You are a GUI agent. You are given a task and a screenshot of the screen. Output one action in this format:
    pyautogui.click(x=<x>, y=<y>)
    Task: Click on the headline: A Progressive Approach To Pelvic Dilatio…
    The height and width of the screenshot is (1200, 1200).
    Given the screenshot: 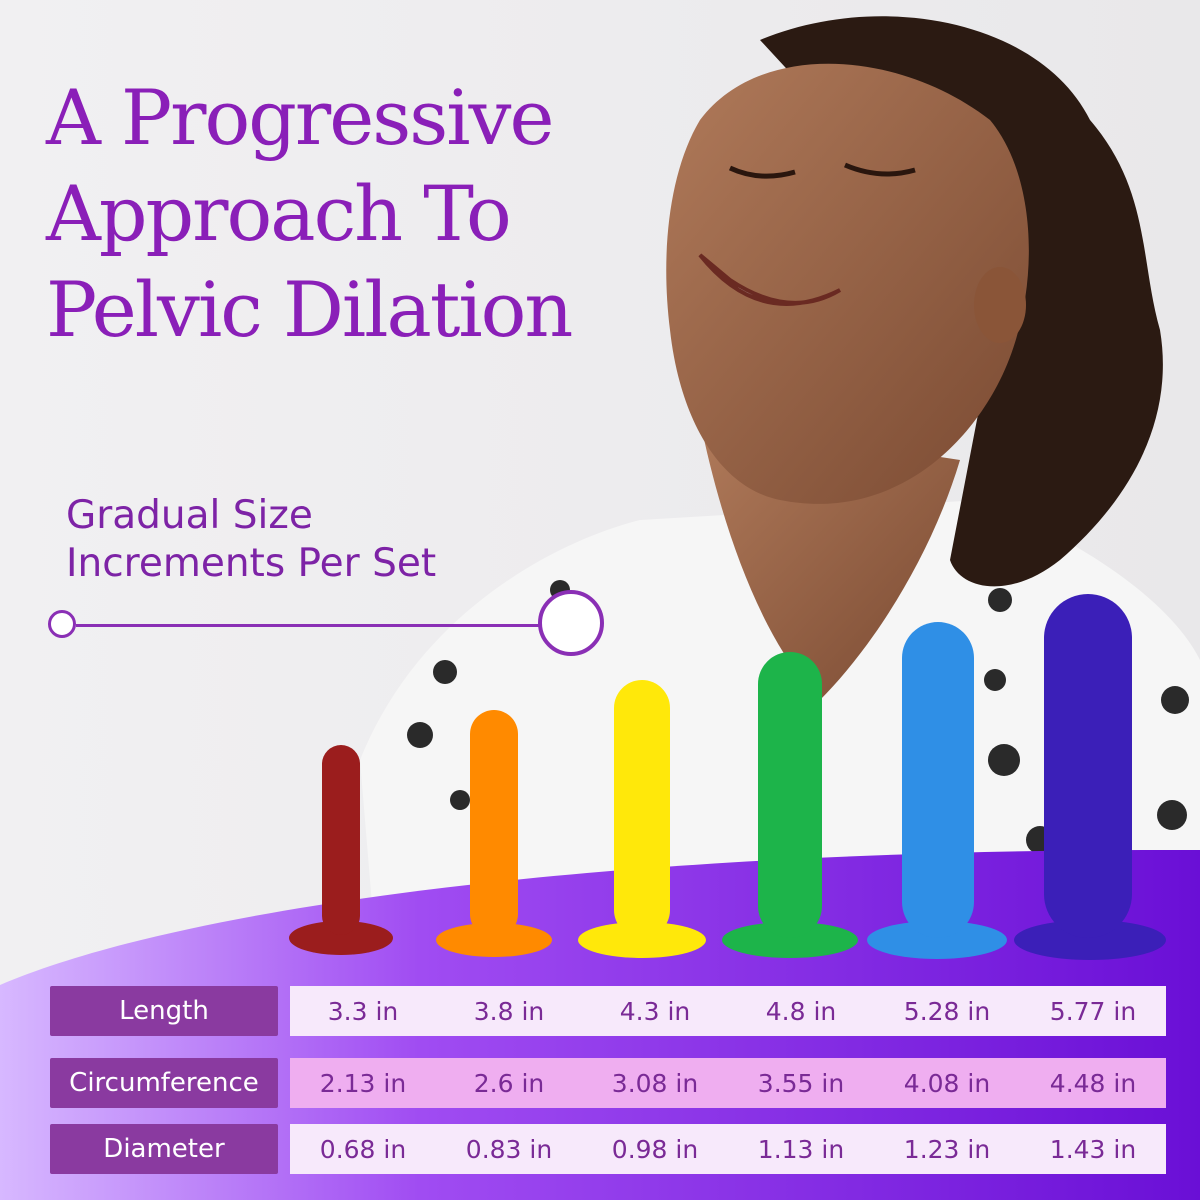 What is the action you would take?
    pyautogui.click(x=356, y=214)
    